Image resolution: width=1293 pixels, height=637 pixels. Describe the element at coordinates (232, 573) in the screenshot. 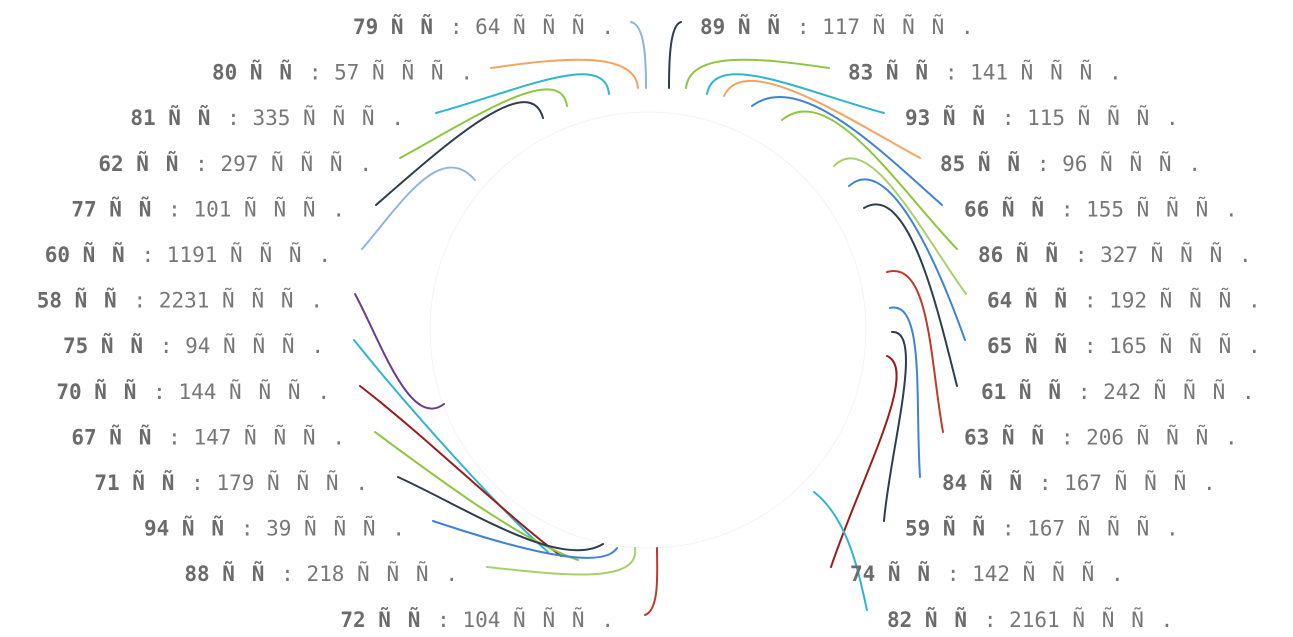

I see `chord-label-name: 88 ÑÑ` at that location.